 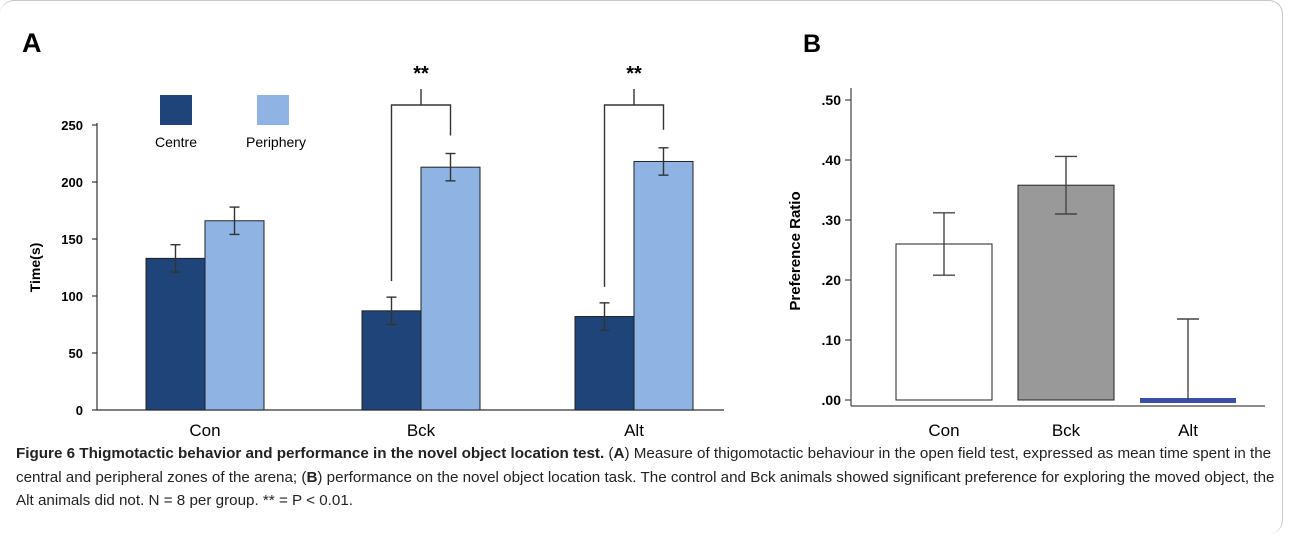 What do you see at coordinates (832, 400) in the screenshot?
I see `y-tick-label: .00` at bounding box center [832, 400].